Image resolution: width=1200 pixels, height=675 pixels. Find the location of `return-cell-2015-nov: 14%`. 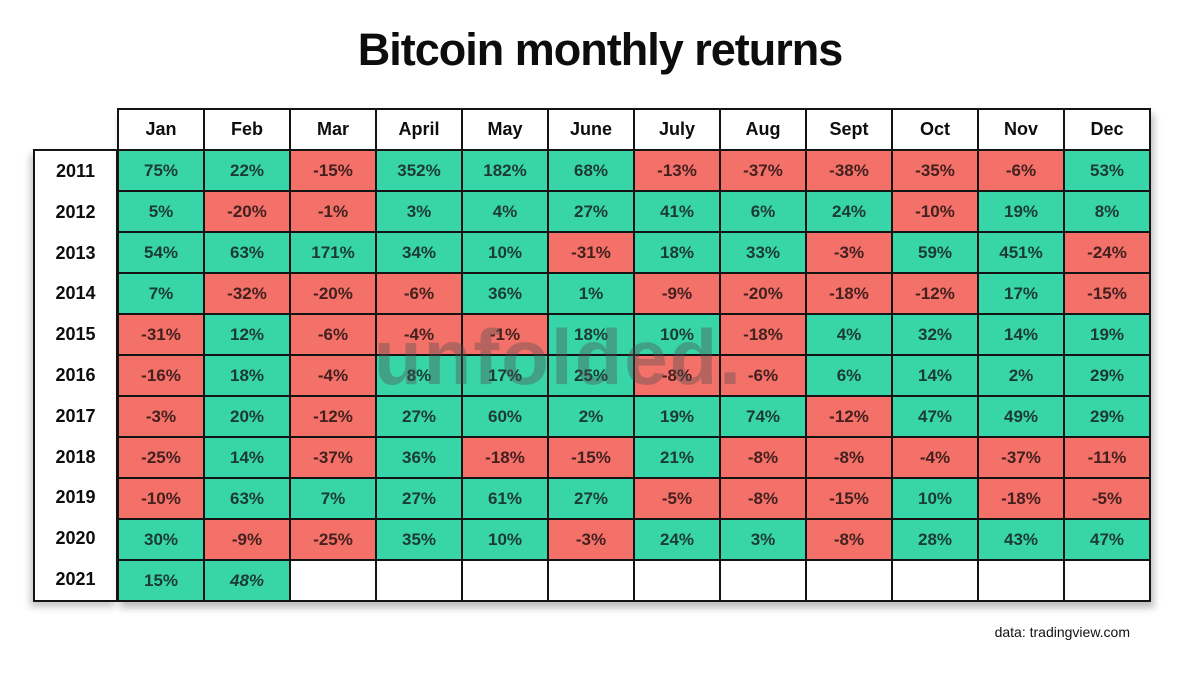

return-cell-2015-nov: 14% is located at coordinates (1021, 334).